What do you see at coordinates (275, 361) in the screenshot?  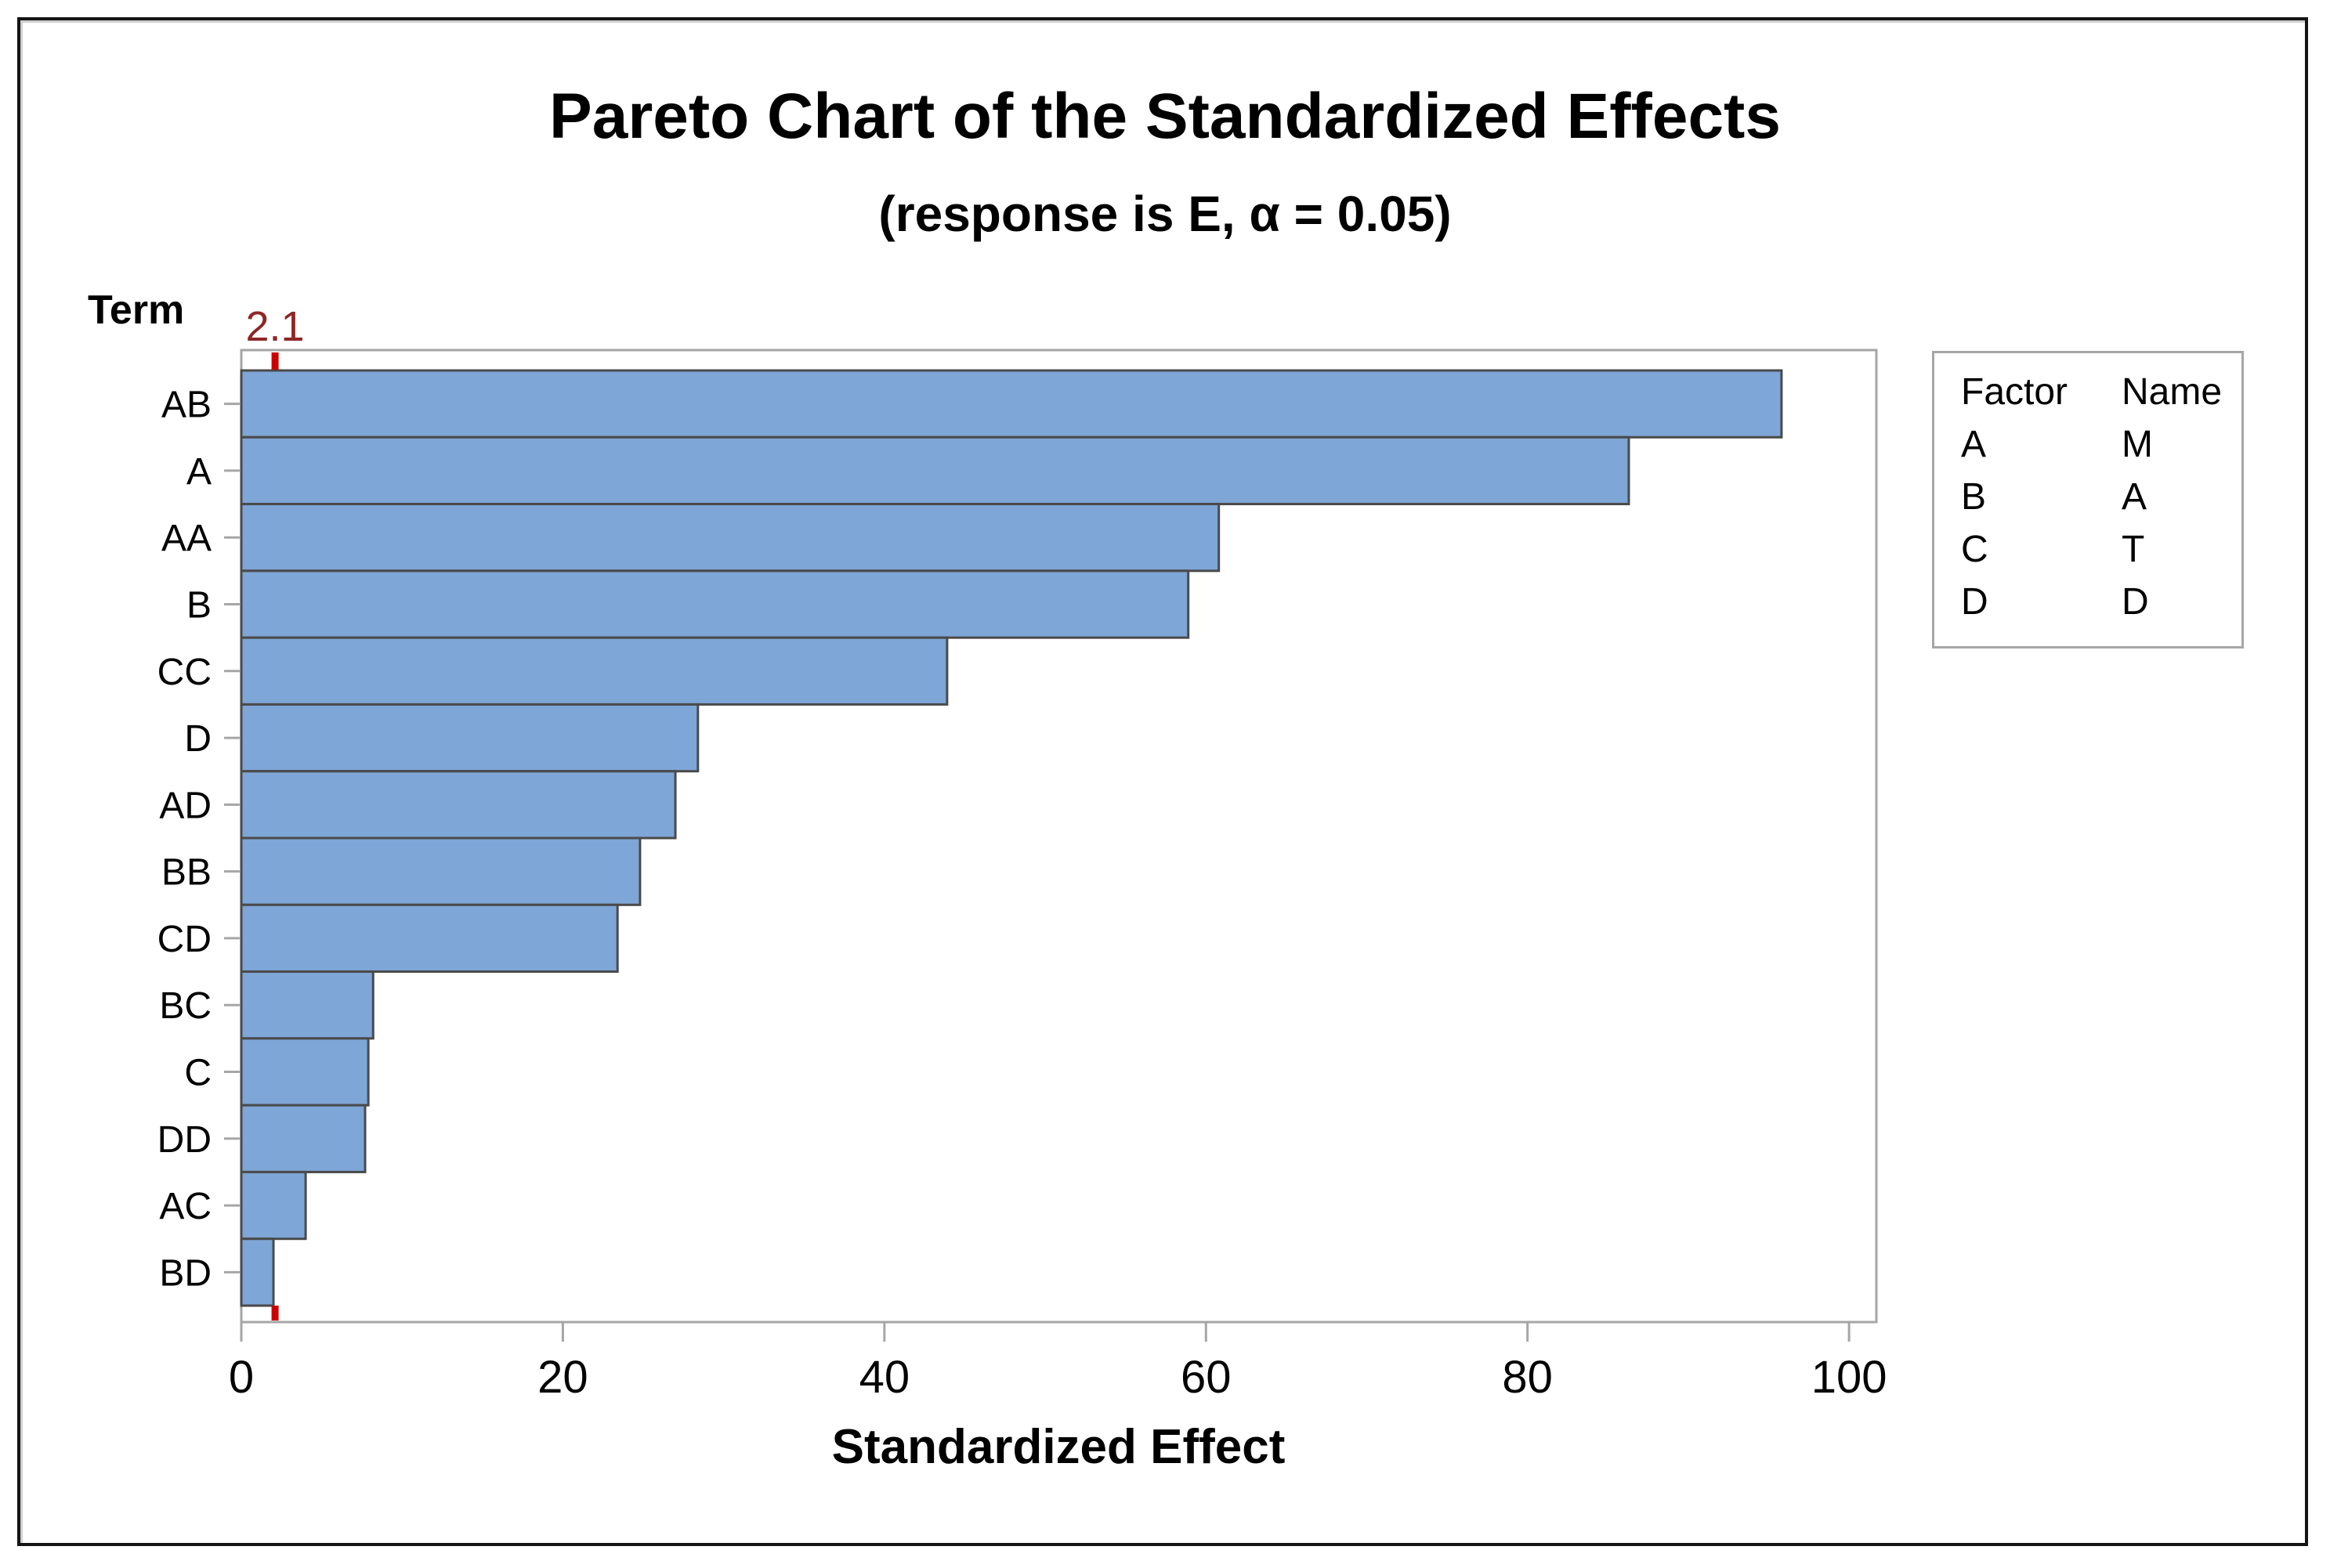 I see `reference-line-tick-top` at bounding box center [275, 361].